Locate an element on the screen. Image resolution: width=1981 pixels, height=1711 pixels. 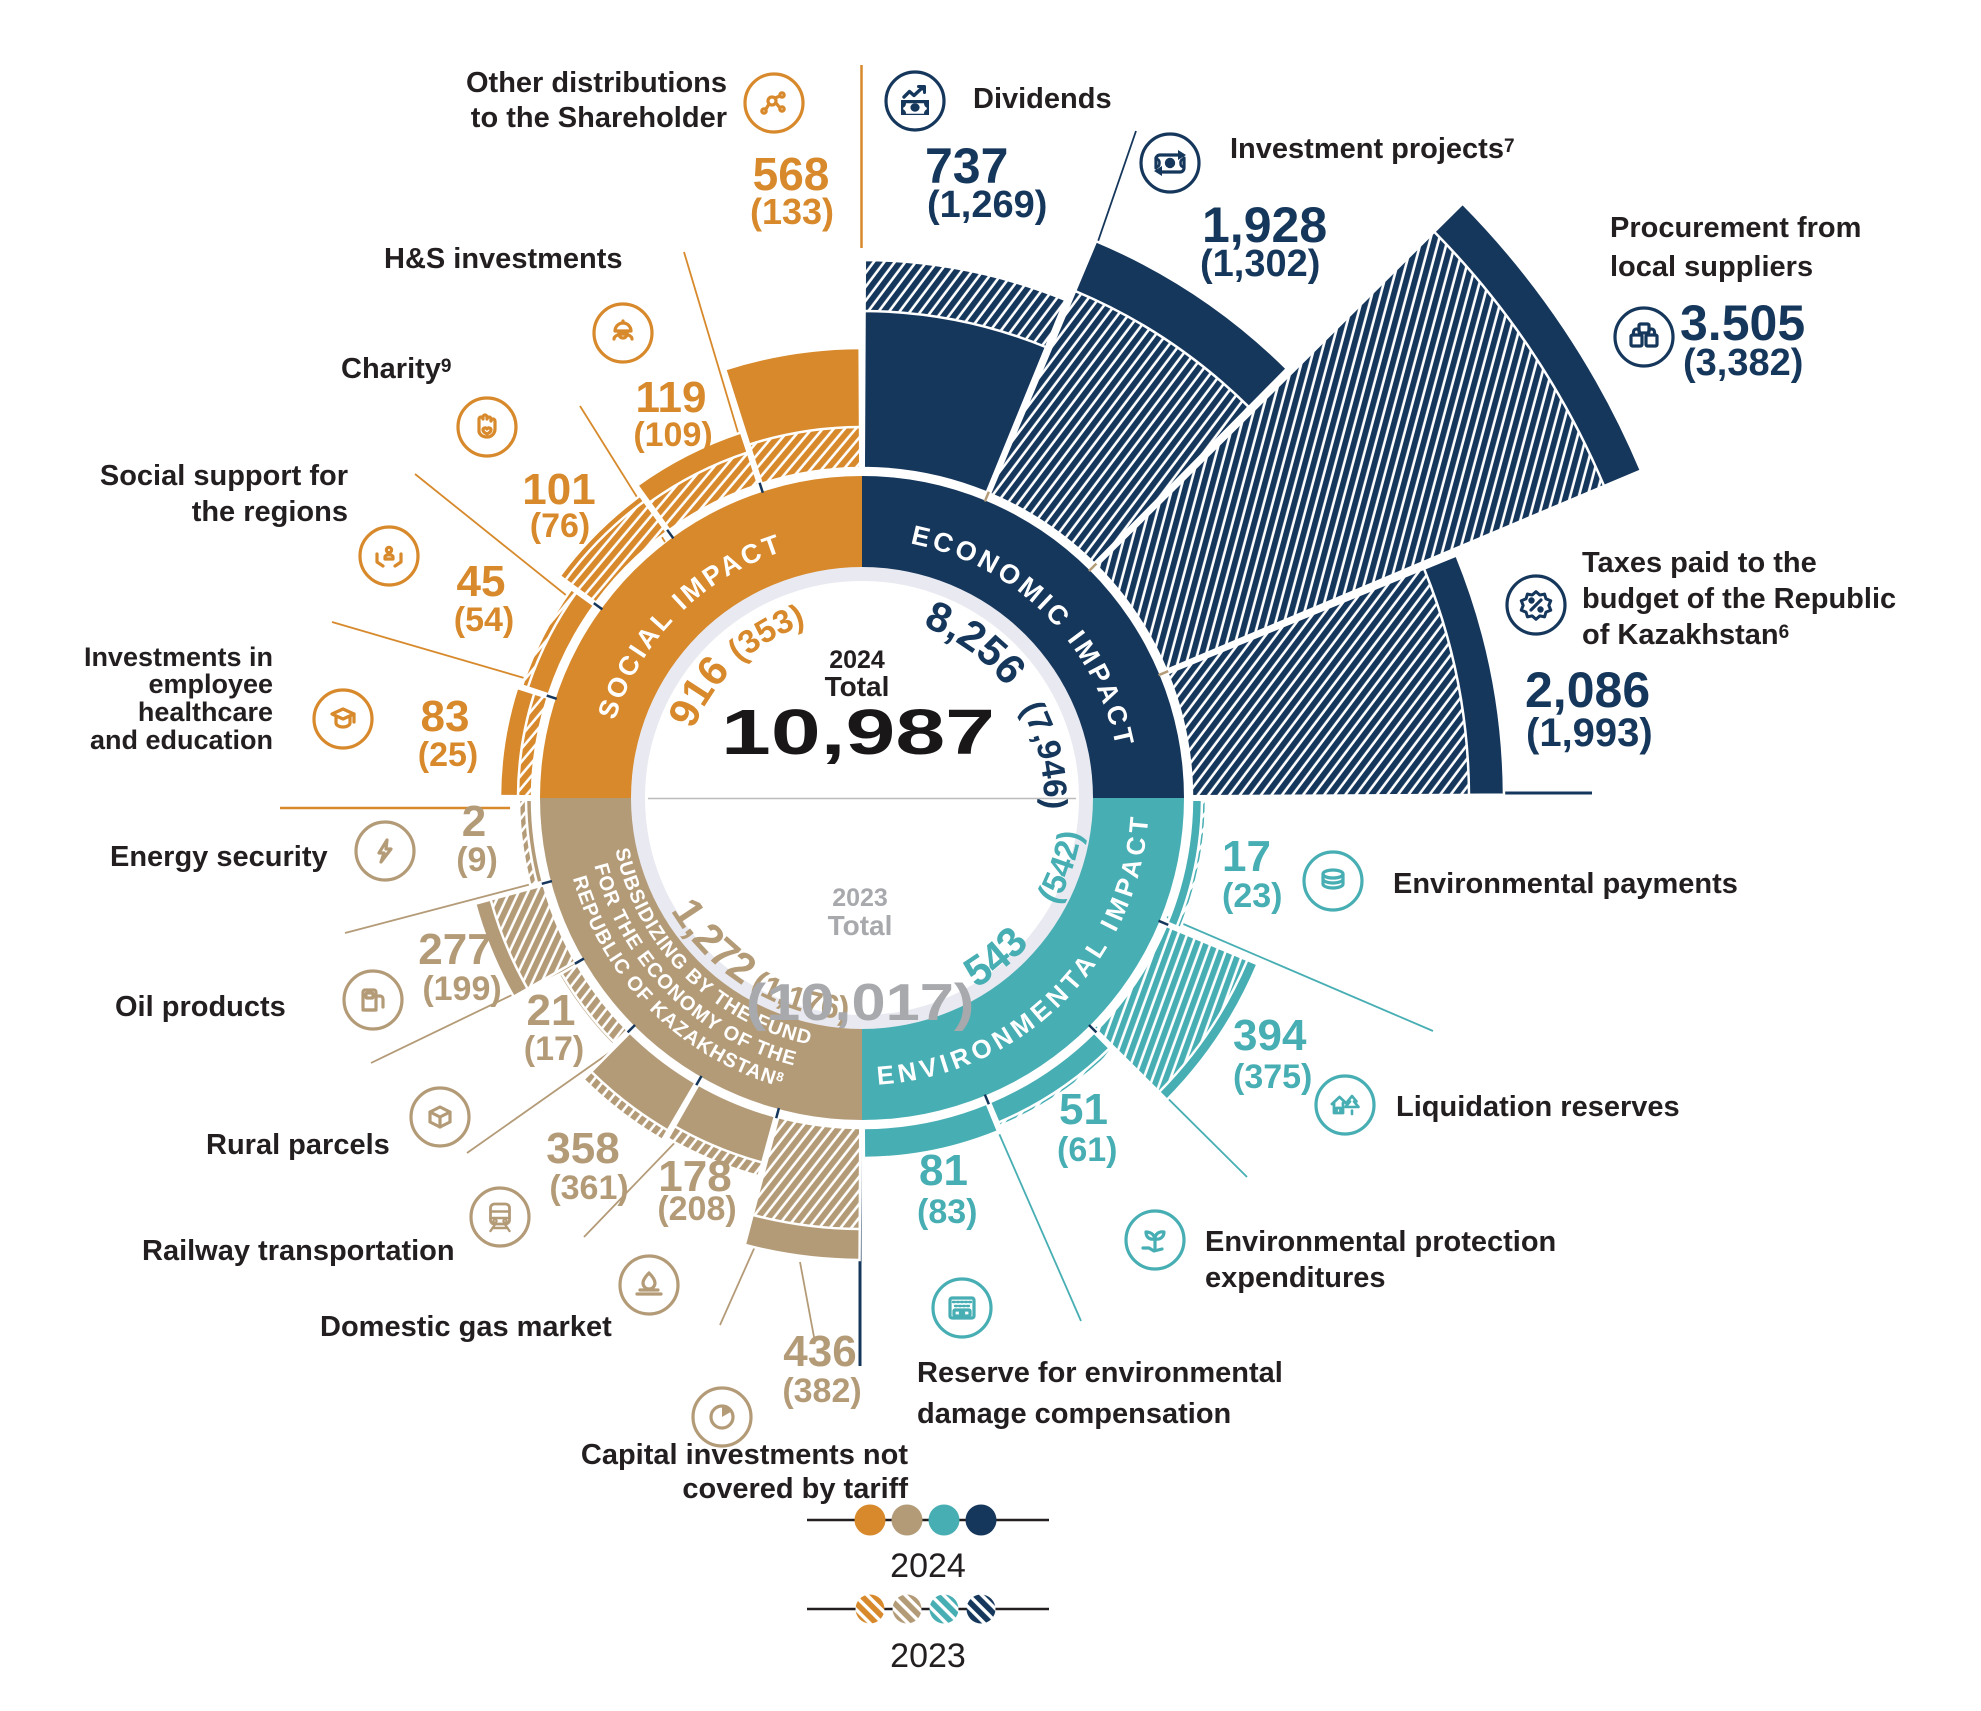
svg-text: Railway transportation is located at coordinates (298, 1251).